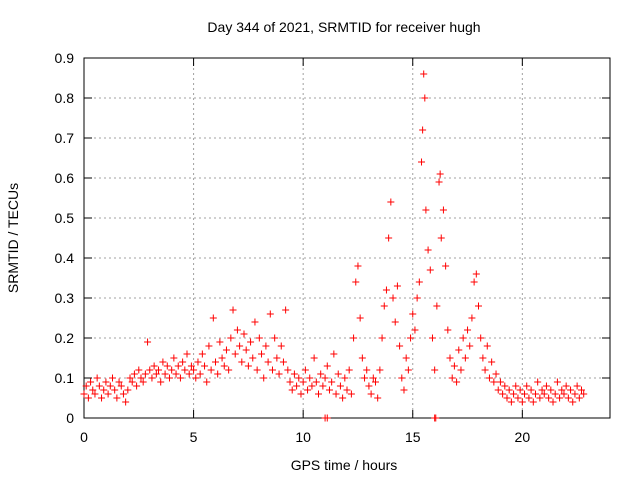  What do you see at coordinates (413, 437) in the screenshot?
I see `x-tick-label: 15` at bounding box center [413, 437].